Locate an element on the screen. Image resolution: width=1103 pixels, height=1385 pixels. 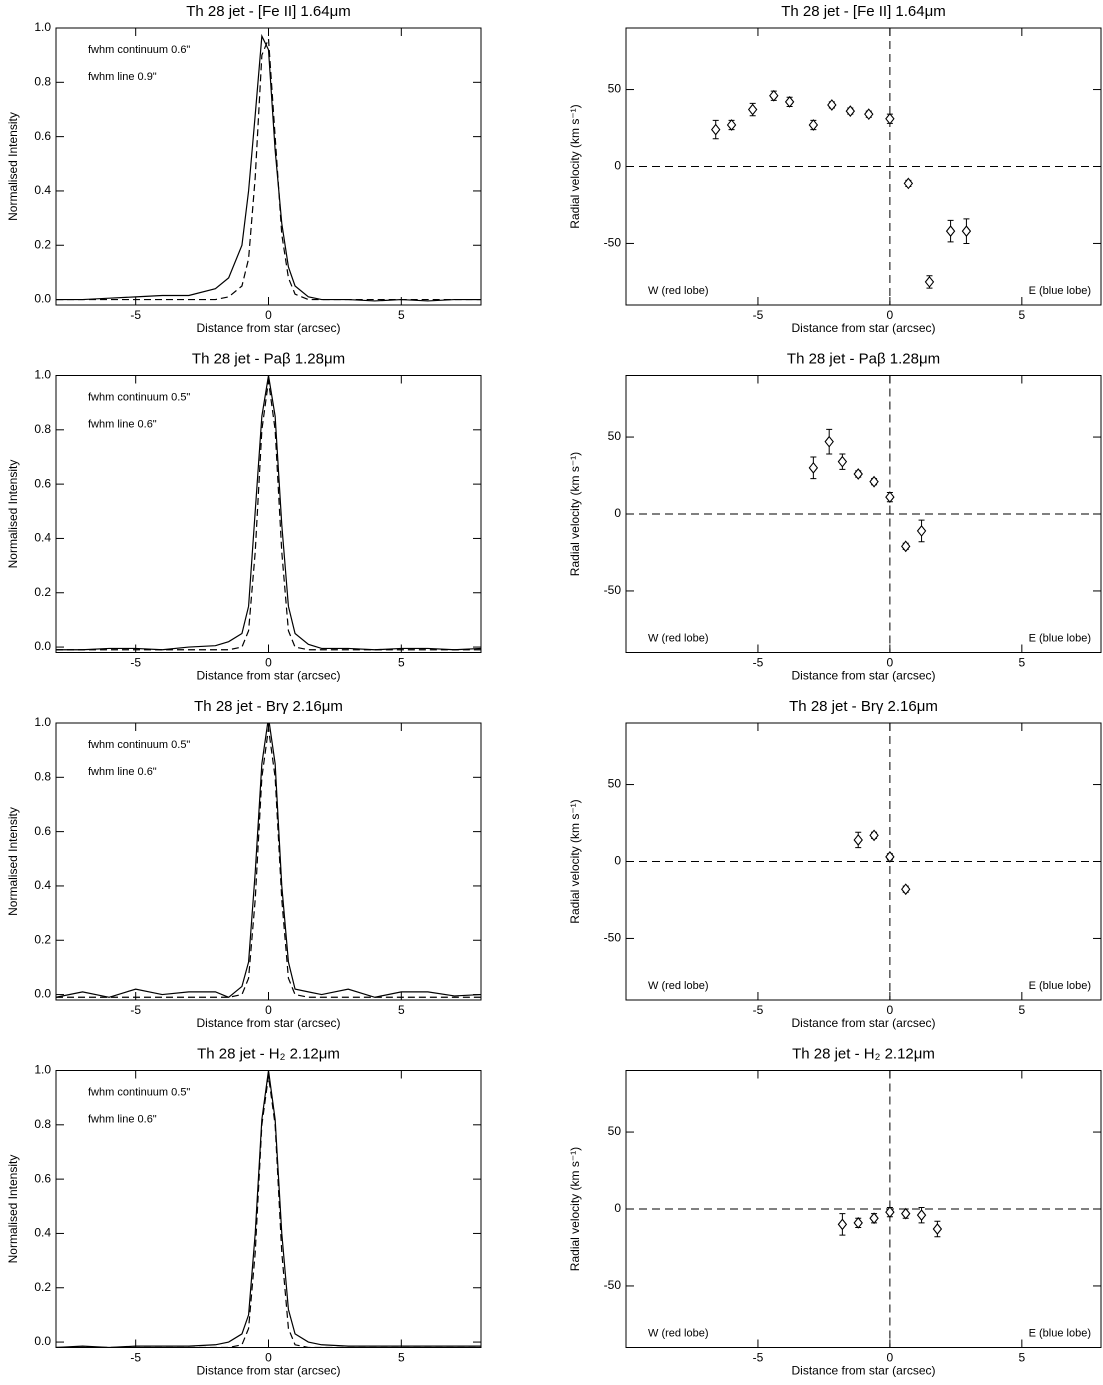
chart-title: Th 28 jet - Paβ 1.28μm is located at coordinates (268, 358).